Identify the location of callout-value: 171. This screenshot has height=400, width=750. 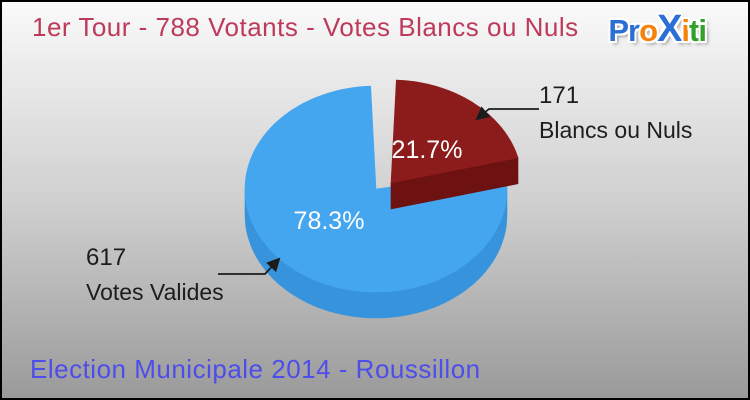
(559, 95).